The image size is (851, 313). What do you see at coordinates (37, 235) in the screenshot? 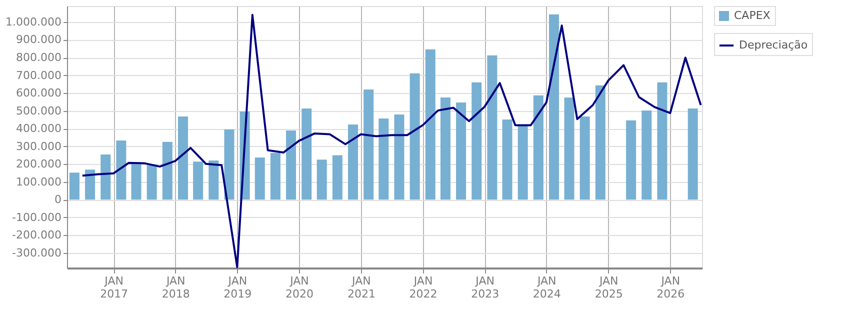
I see `y-tick-label: -200.000` at bounding box center [37, 235].